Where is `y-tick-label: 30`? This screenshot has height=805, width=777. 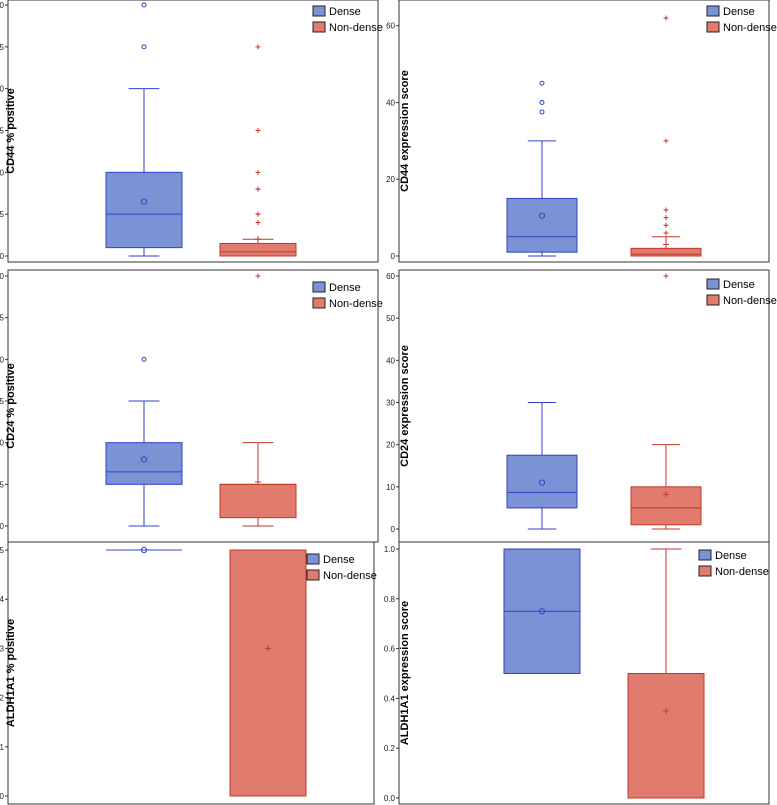 y-tick-label: 30 is located at coordinates (2, 276).